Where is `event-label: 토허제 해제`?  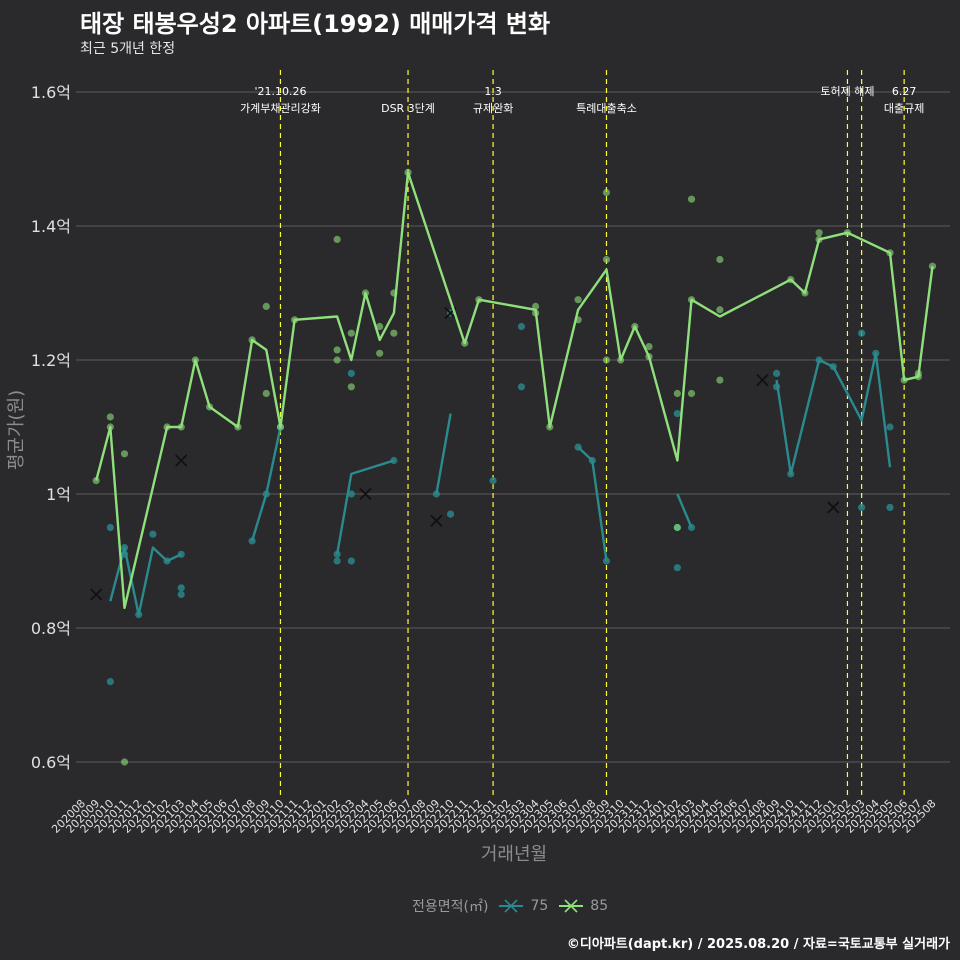
event-label: 토허제 해제 is located at coordinates (847, 91).